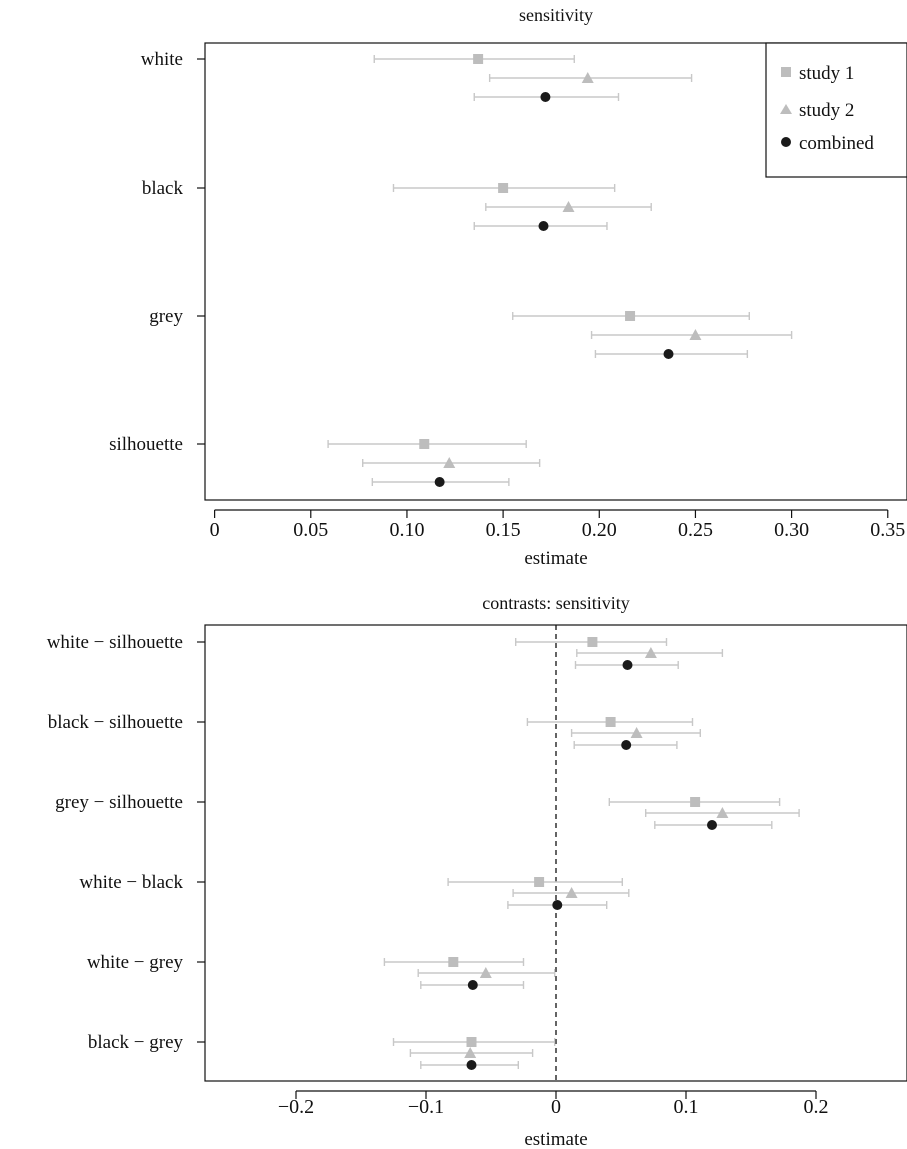 The height and width of the screenshot is (1149, 907). What do you see at coordinates (146, 444) in the screenshot?
I see `y-category-label: silhouette` at bounding box center [146, 444].